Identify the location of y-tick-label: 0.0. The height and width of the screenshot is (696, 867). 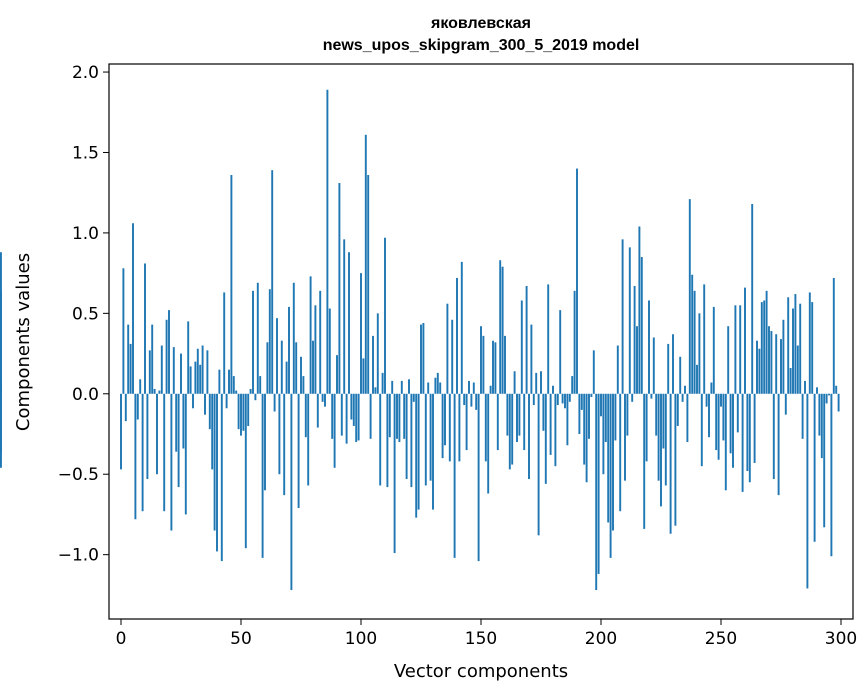
(85, 395).